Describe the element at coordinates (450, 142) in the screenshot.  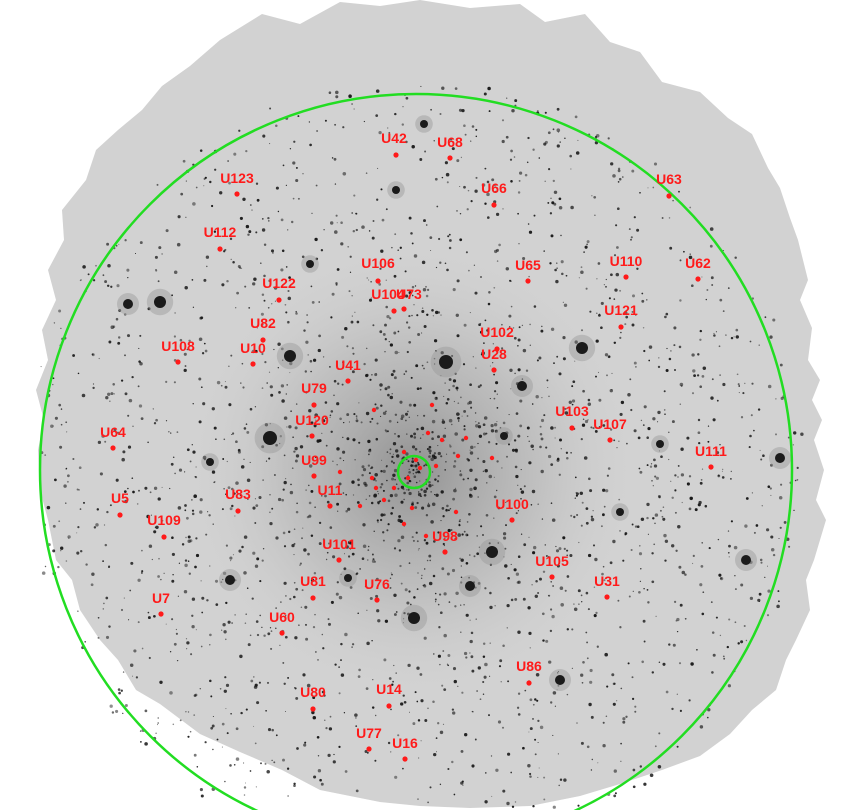
I see `source-label: U68` at that location.